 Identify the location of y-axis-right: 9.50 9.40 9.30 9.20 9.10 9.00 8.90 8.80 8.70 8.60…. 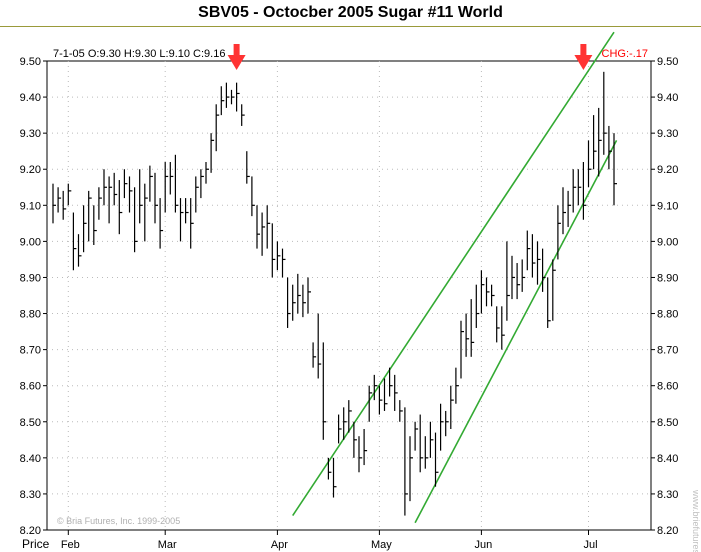
(664, 296).